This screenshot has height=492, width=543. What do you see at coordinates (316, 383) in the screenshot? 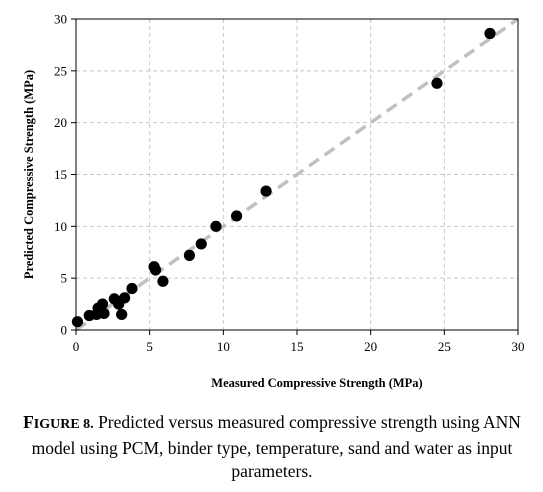
I see `x-axis-title: Measured Compressive Strength (MPa)` at bounding box center [316, 383].